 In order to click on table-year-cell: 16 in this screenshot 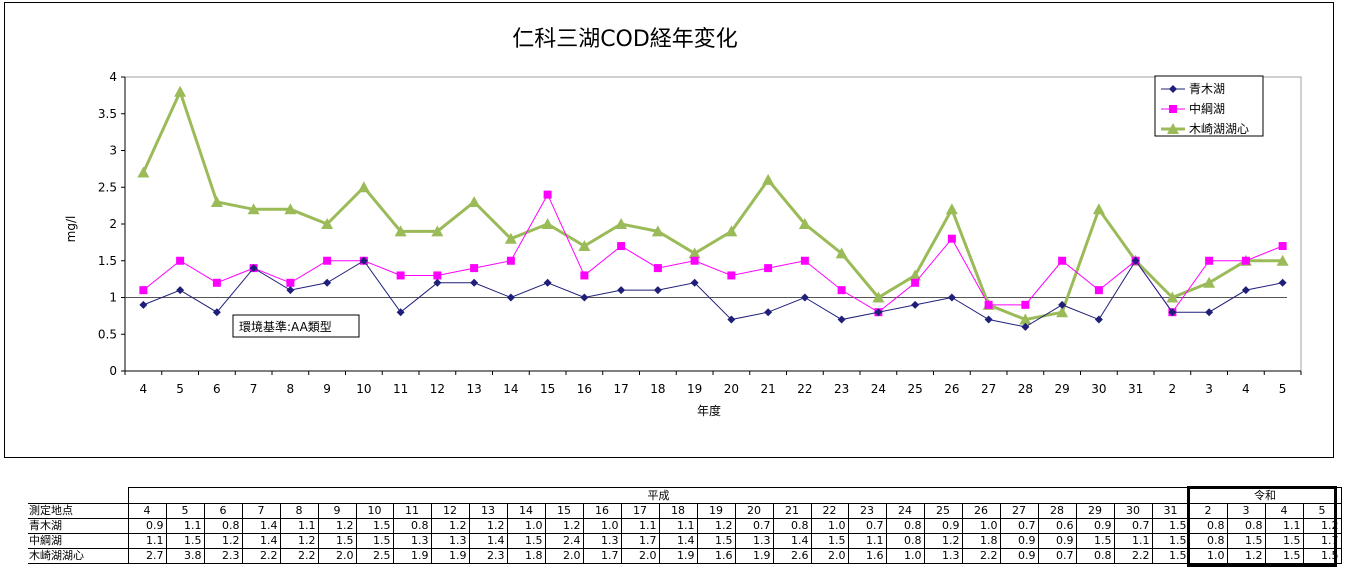, I will do `click(602, 511)`.